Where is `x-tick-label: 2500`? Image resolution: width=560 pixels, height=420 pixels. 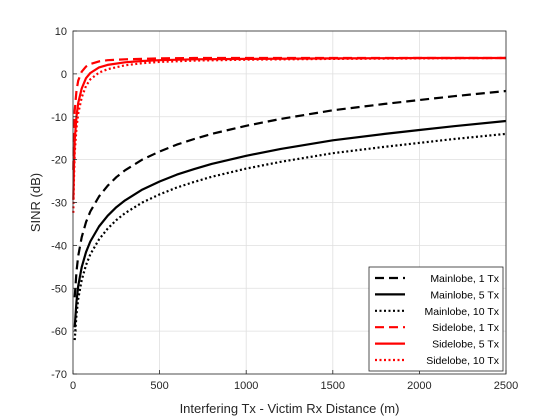
x-tick-label: 2500 is located at coordinates (506, 386).